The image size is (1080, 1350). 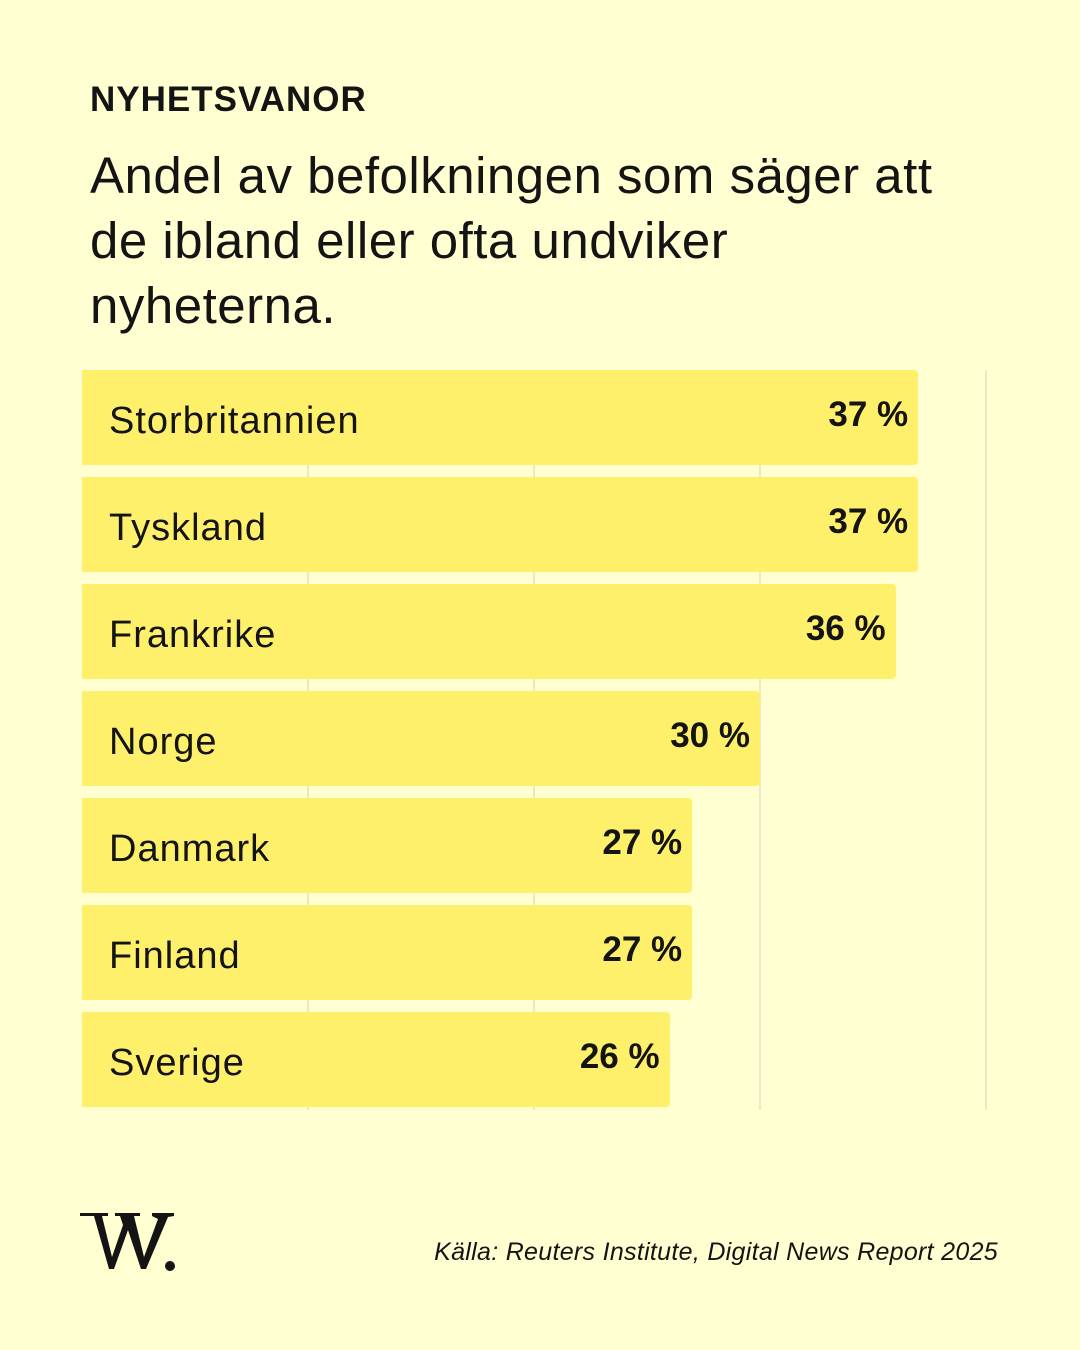 I want to click on value-label: 26 %, so click(x=619, y=1056).